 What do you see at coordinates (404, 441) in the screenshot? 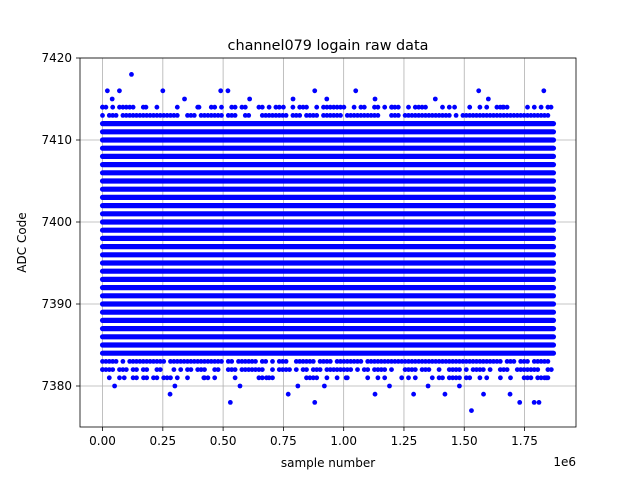
I see `x-tick-label: 1.25` at bounding box center [404, 441].